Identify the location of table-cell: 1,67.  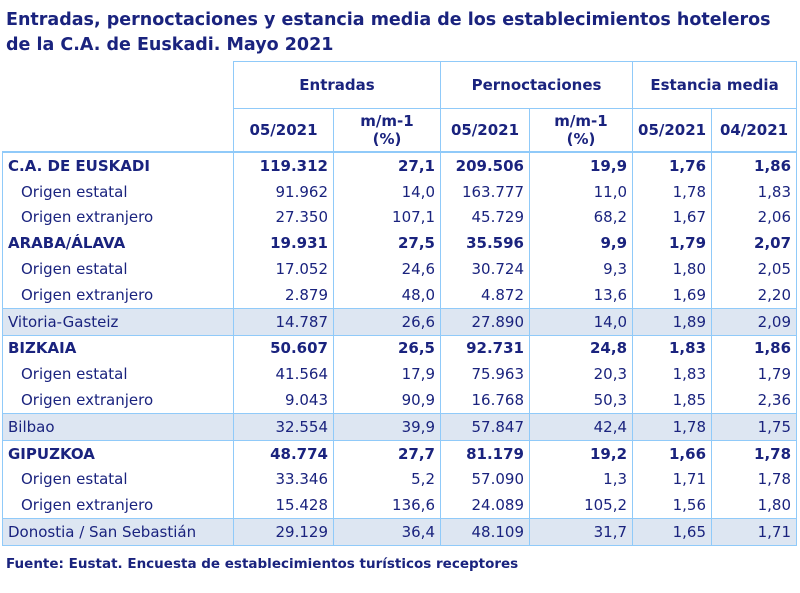
(672, 217).